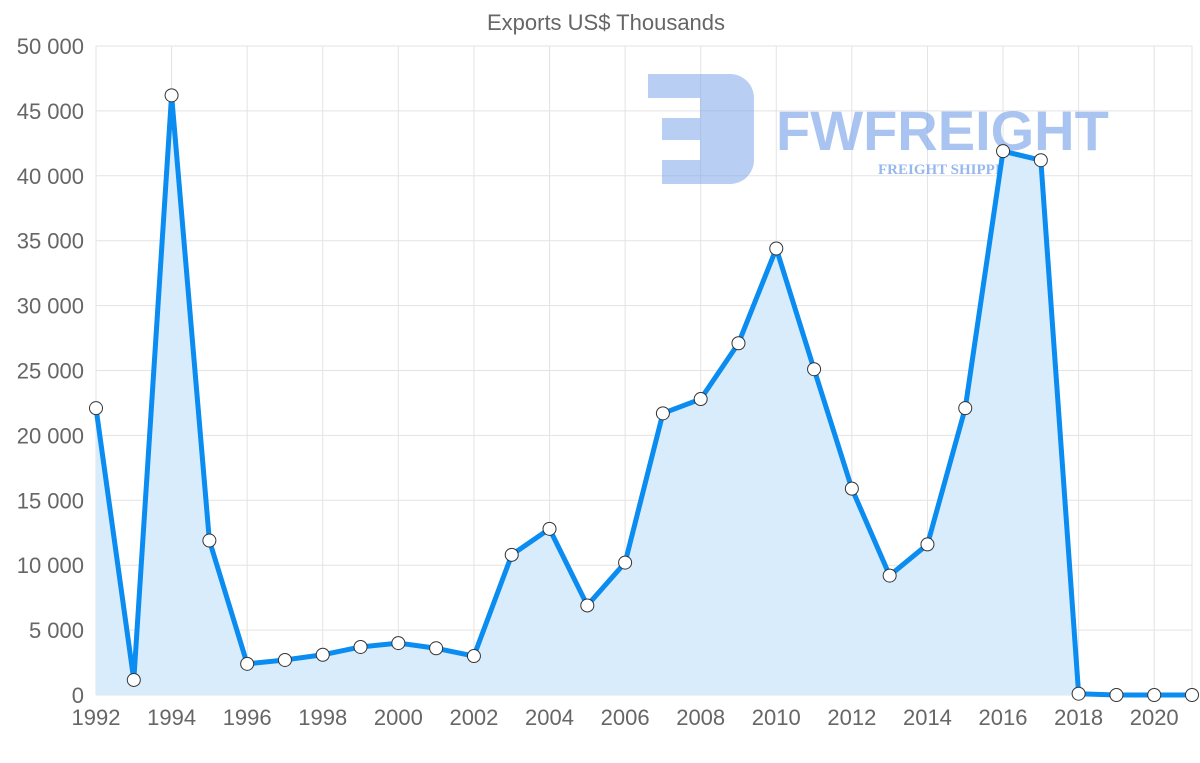 This screenshot has height=763, width=1200. Describe the element at coordinates (96, 717) in the screenshot. I see `x-tick-label: 1992` at that location.